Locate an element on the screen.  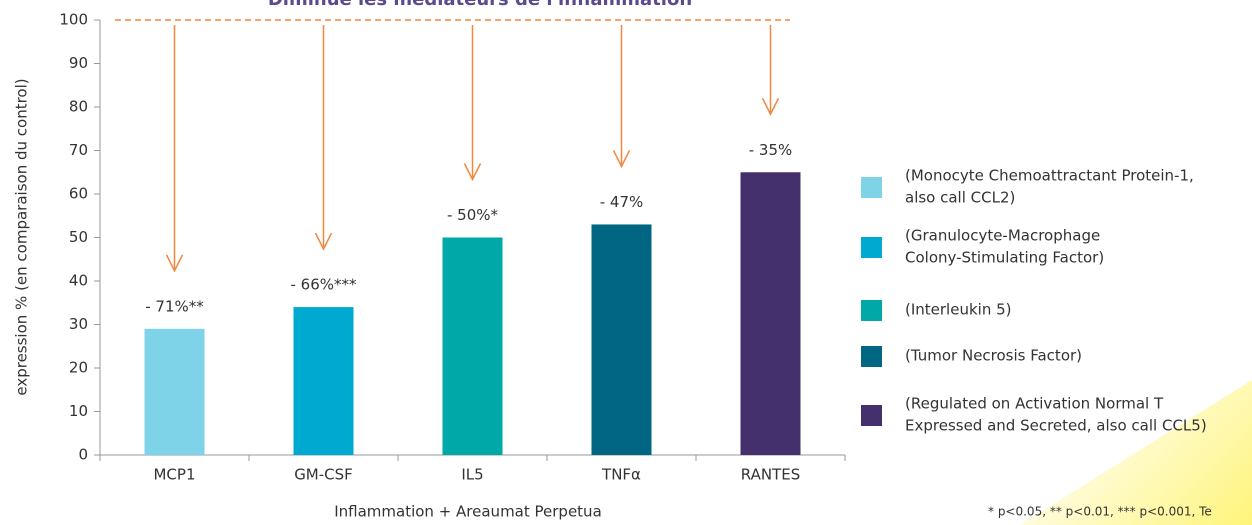
chart-title: Diminue les médiateurs de l'inflammation is located at coordinates (480, 5).